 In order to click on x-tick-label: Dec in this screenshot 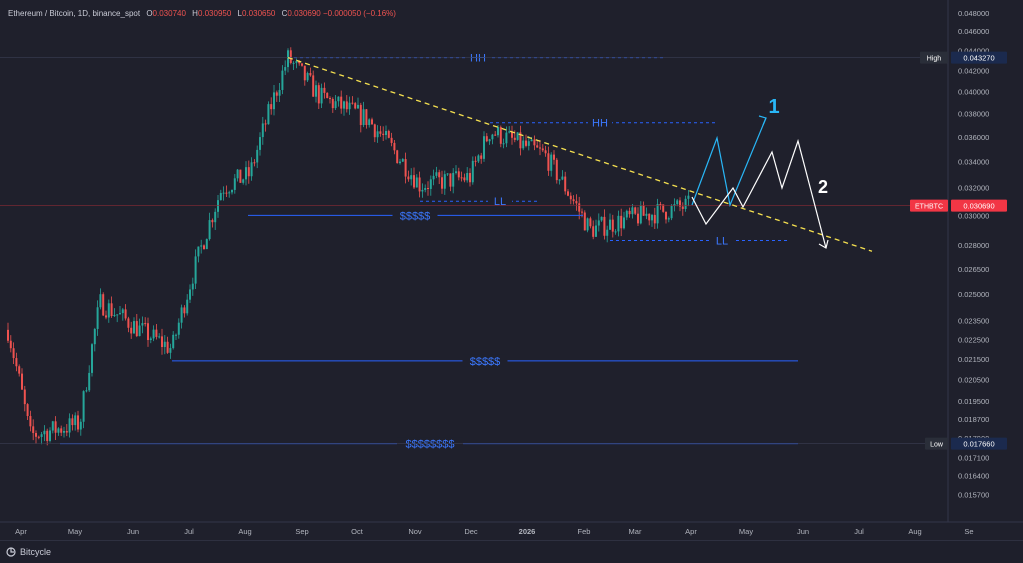, I will do `click(471, 531)`.